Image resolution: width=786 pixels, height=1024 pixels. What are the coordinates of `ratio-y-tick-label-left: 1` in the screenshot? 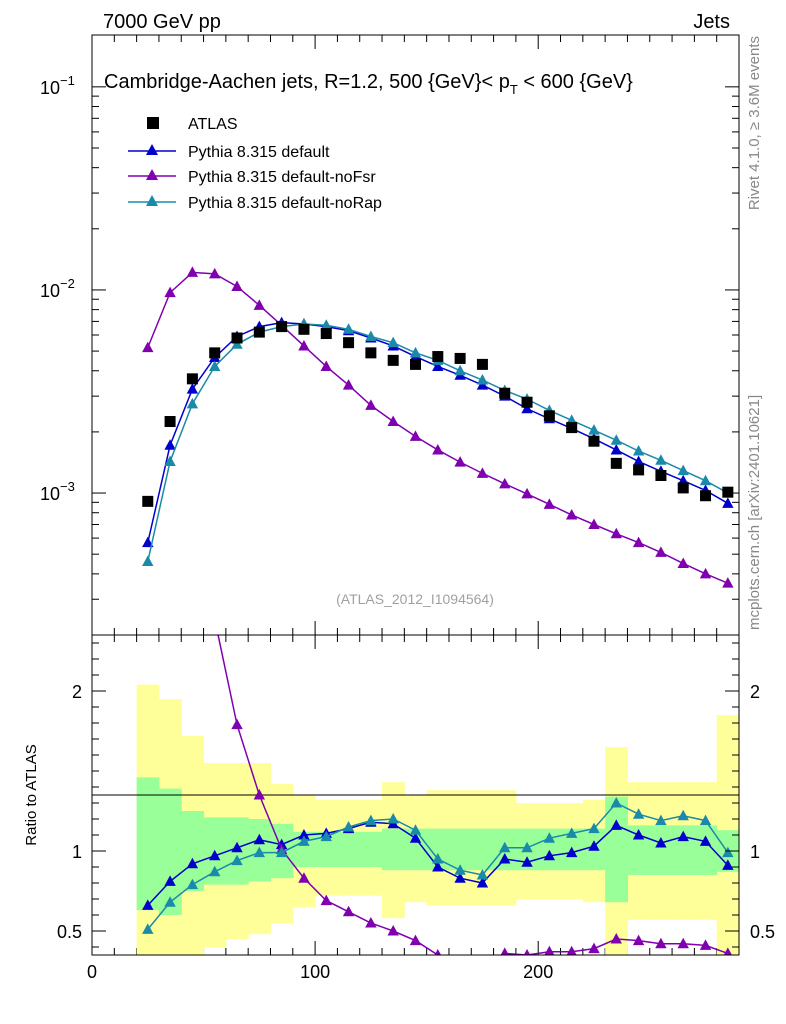 It's located at (77, 852).